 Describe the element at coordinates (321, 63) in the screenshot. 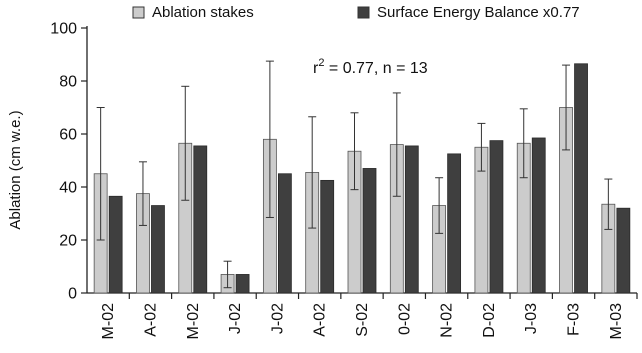

I see `annotation-superscript: 2` at that location.